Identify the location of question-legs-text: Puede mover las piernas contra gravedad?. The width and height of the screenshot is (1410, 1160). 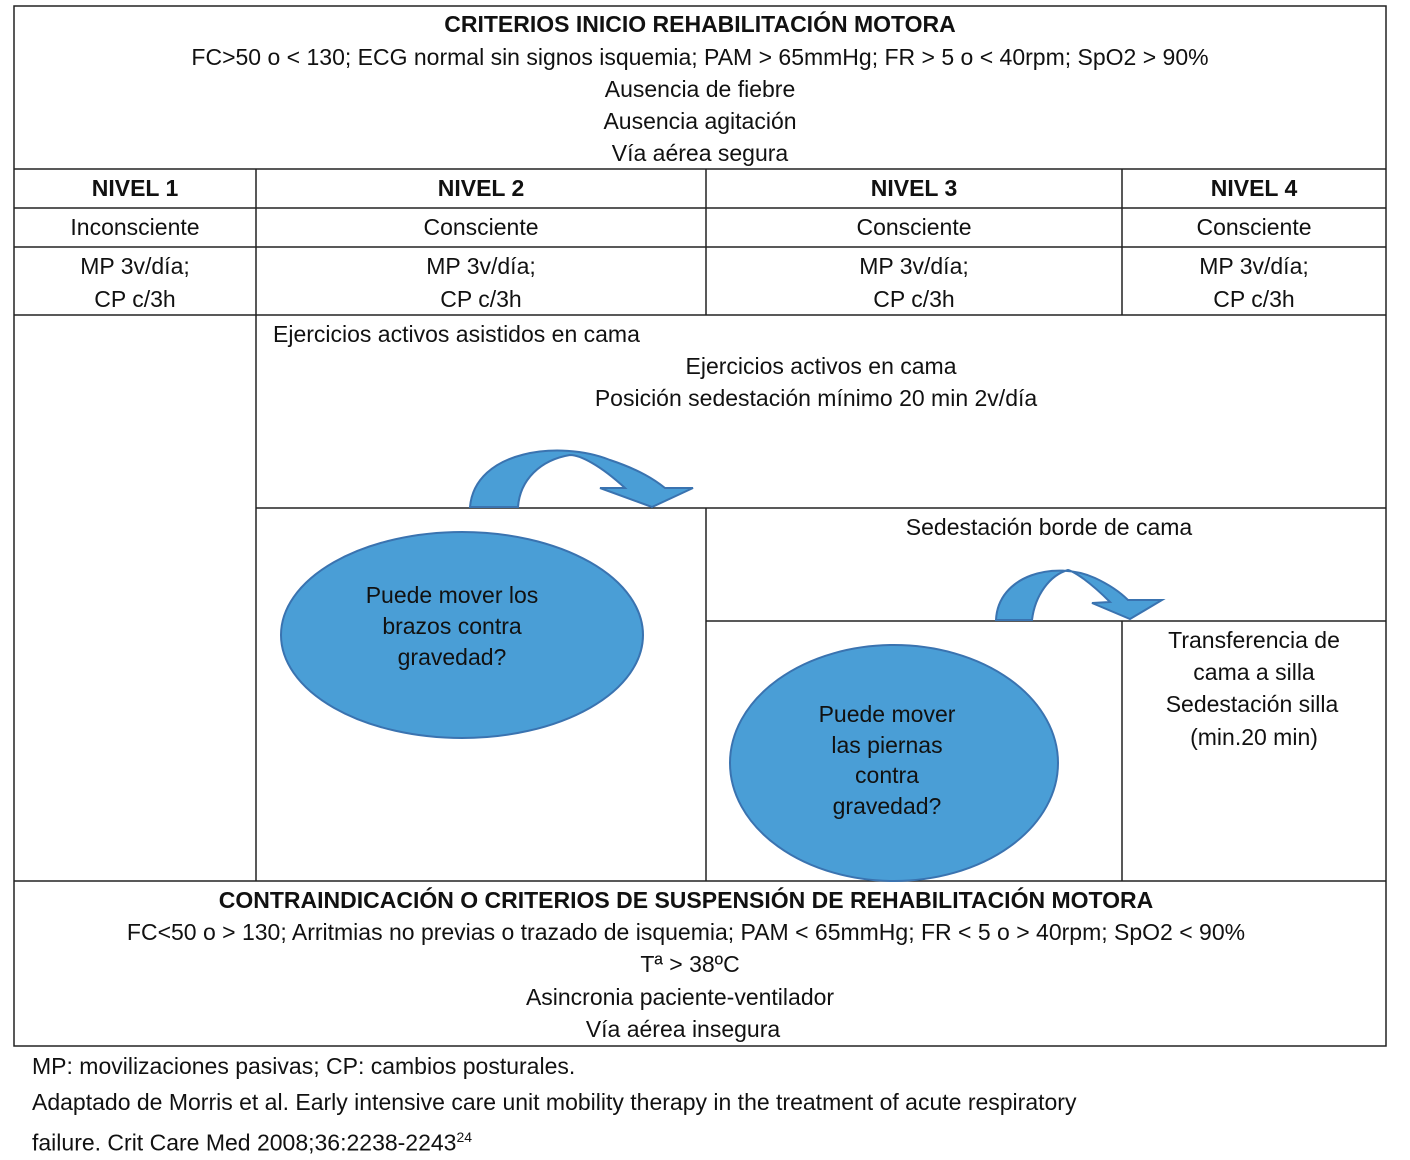
(887, 760).